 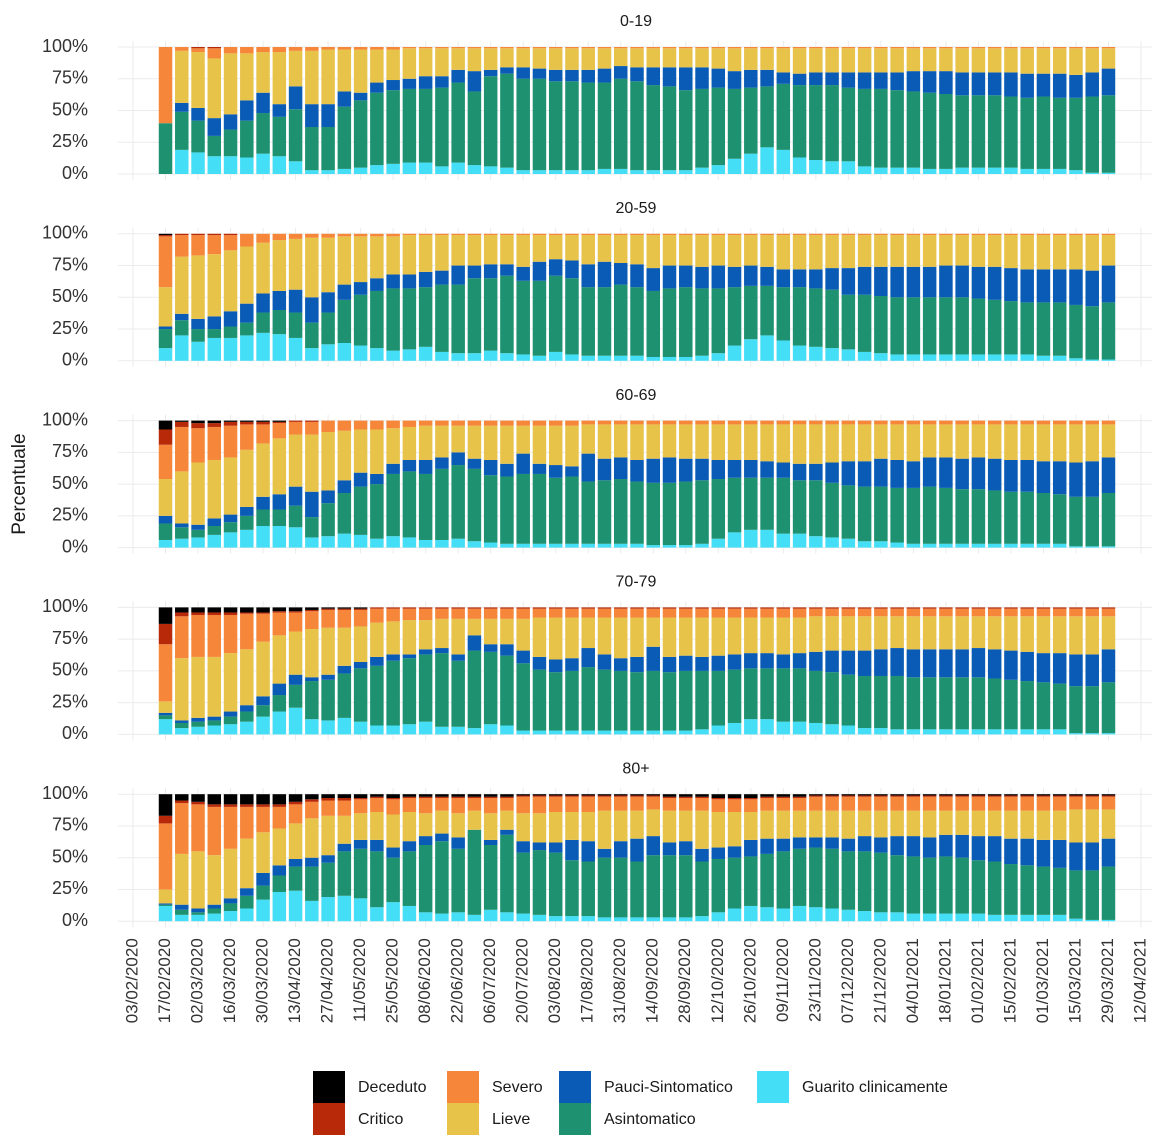 I want to click on x-tick-label: 31/08/2020, so click(x=619, y=980).